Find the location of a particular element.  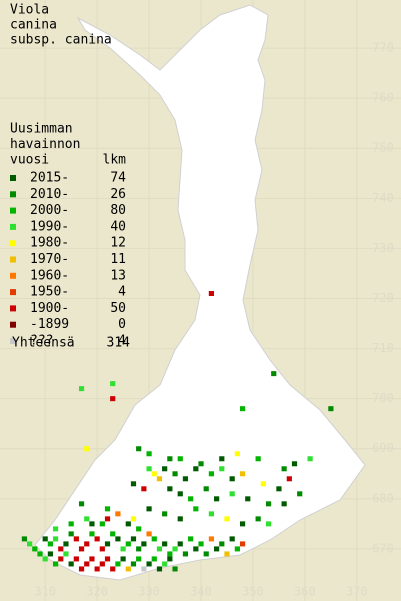

legend-label: 1950- is located at coordinates (49, 292).